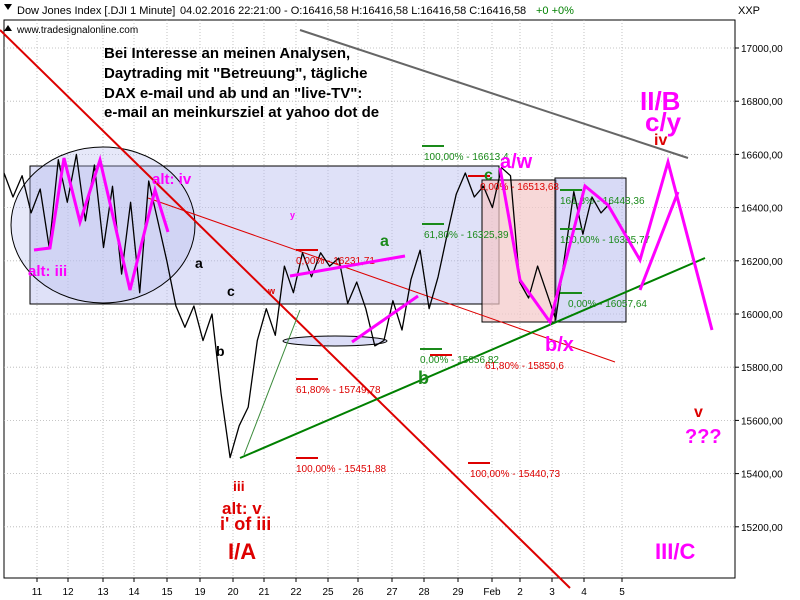 The height and width of the screenshot is (600, 800). What do you see at coordinates (466, 235) in the screenshot?
I see `fib-level-label: 61,80% - 16325,39` at bounding box center [466, 235].